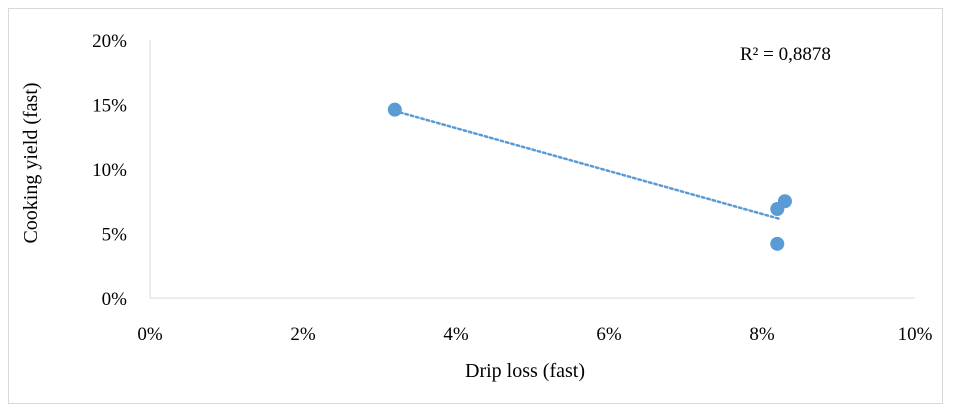 The height and width of the screenshot is (410, 954). What do you see at coordinates (31, 162) in the screenshot?
I see `y-axis-label: Cooking yield (fast)` at bounding box center [31, 162].